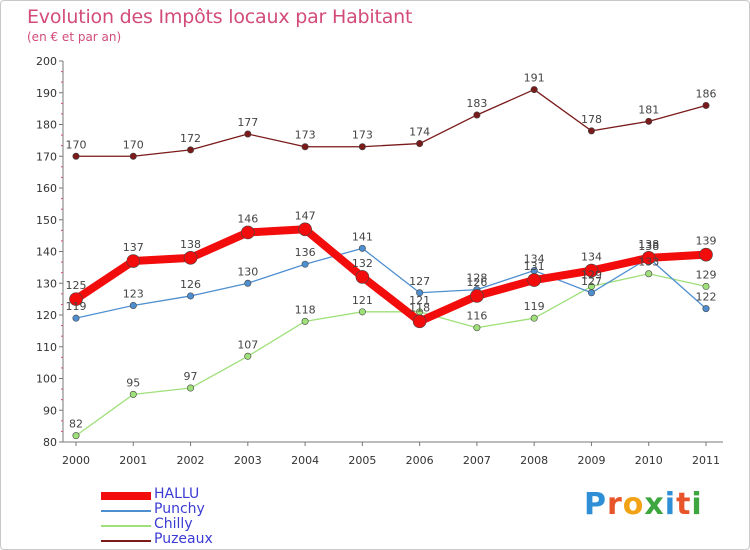  Describe the element at coordinates (591, 274) in the screenshot. I see `data-label-chilly: 129` at that location.